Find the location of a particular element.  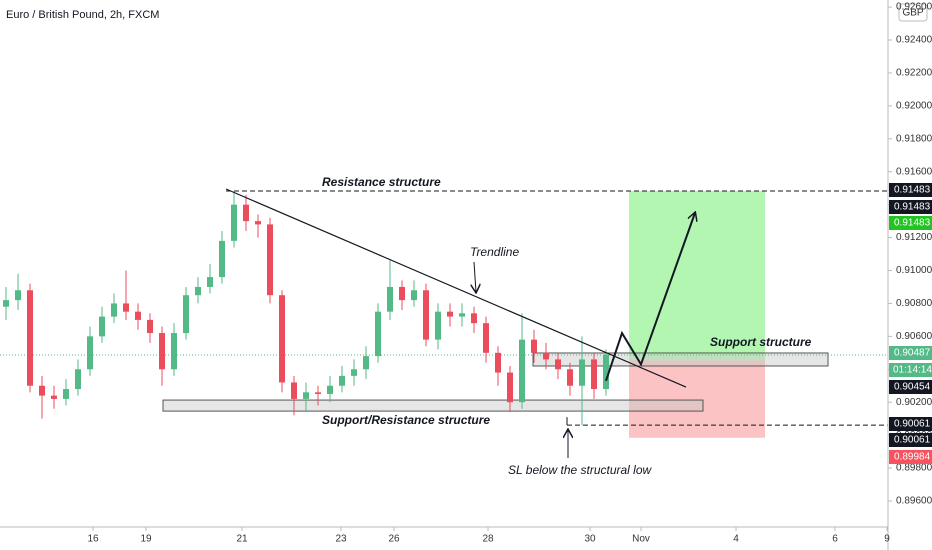

x-tick-label: 19 is located at coordinates (146, 539).